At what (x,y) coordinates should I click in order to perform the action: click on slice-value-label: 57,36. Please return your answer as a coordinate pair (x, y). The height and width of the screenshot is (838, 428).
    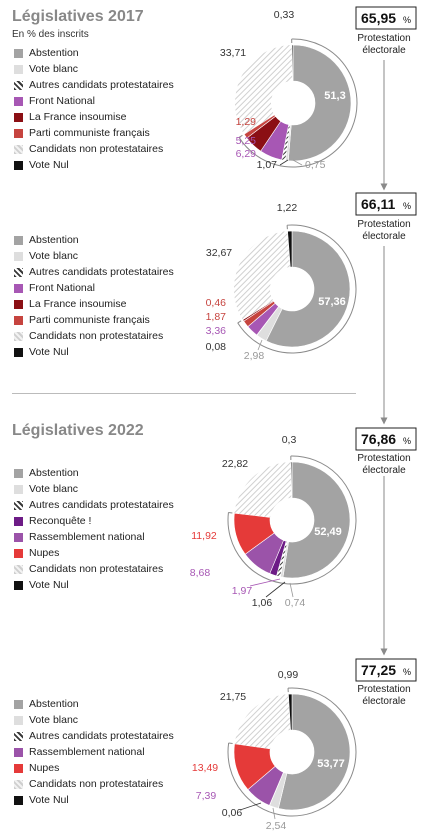
    Looking at the image, I should click on (332, 302).